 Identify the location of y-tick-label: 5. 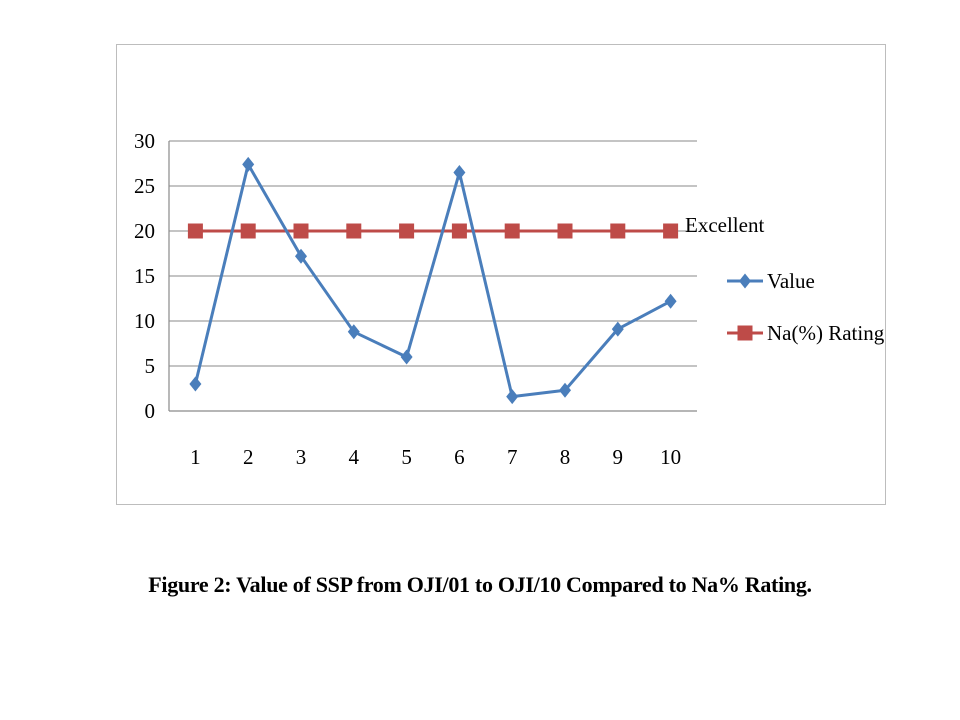
(150, 366).